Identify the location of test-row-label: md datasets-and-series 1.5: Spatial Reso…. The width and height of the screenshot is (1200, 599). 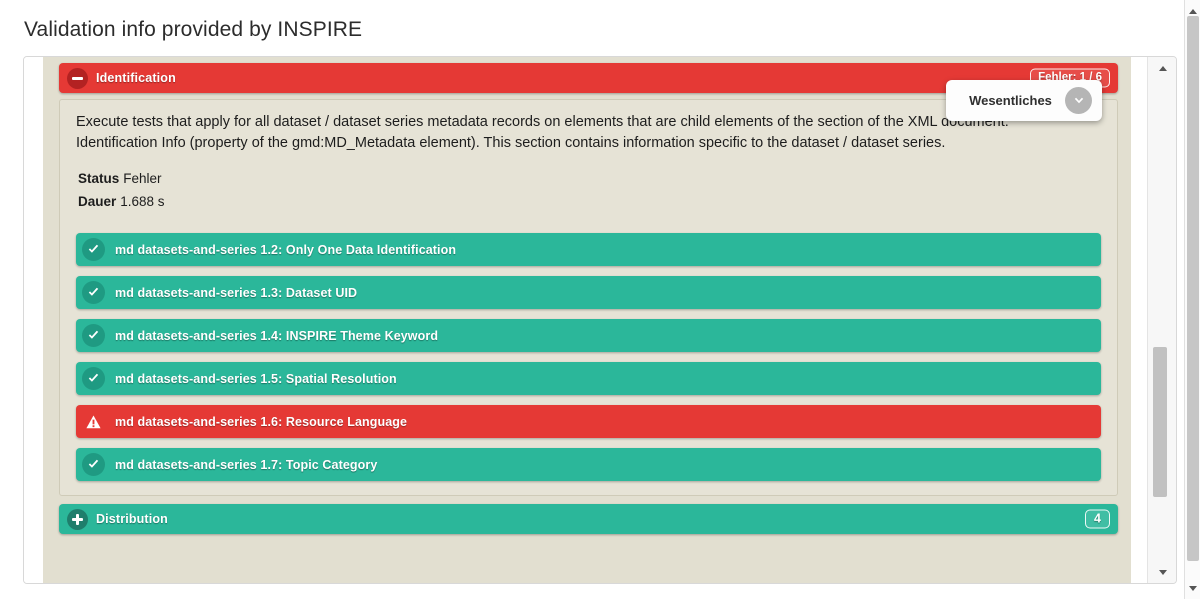
(256, 378).